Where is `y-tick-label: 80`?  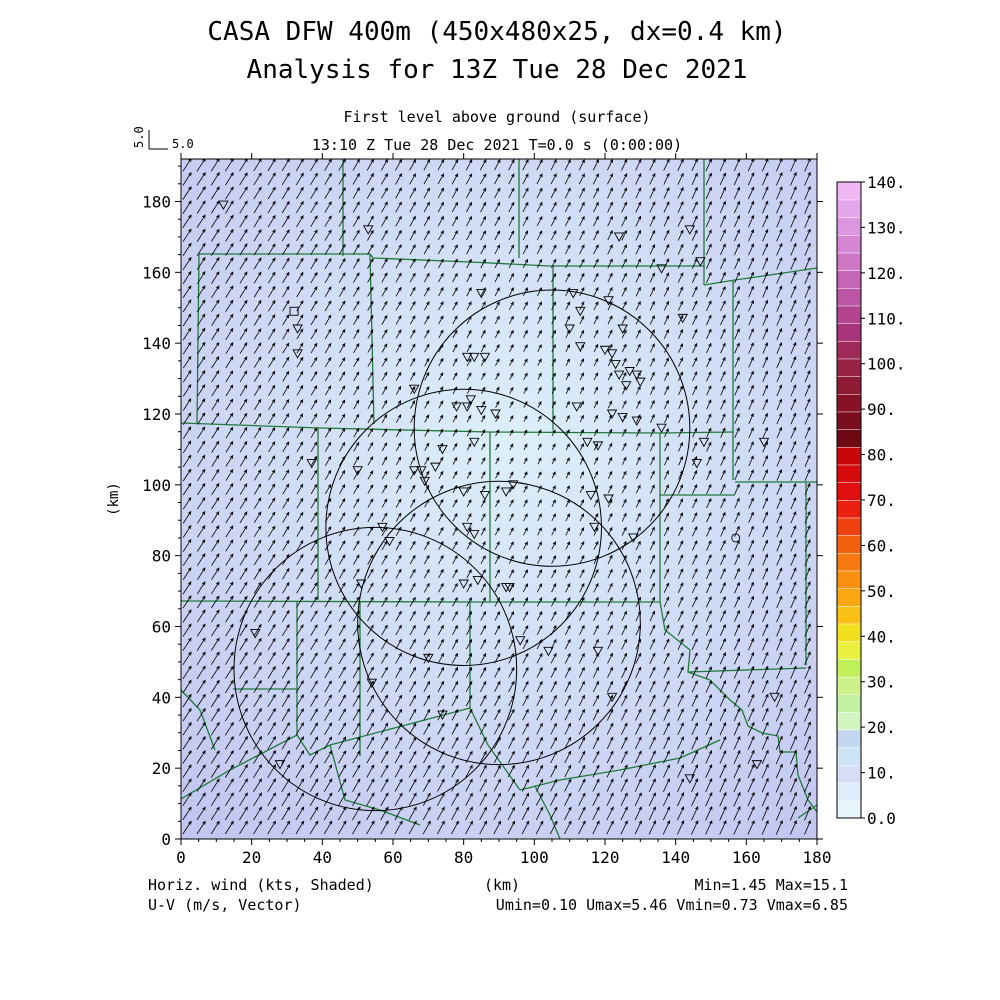 y-tick-label: 80 is located at coordinates (161, 556).